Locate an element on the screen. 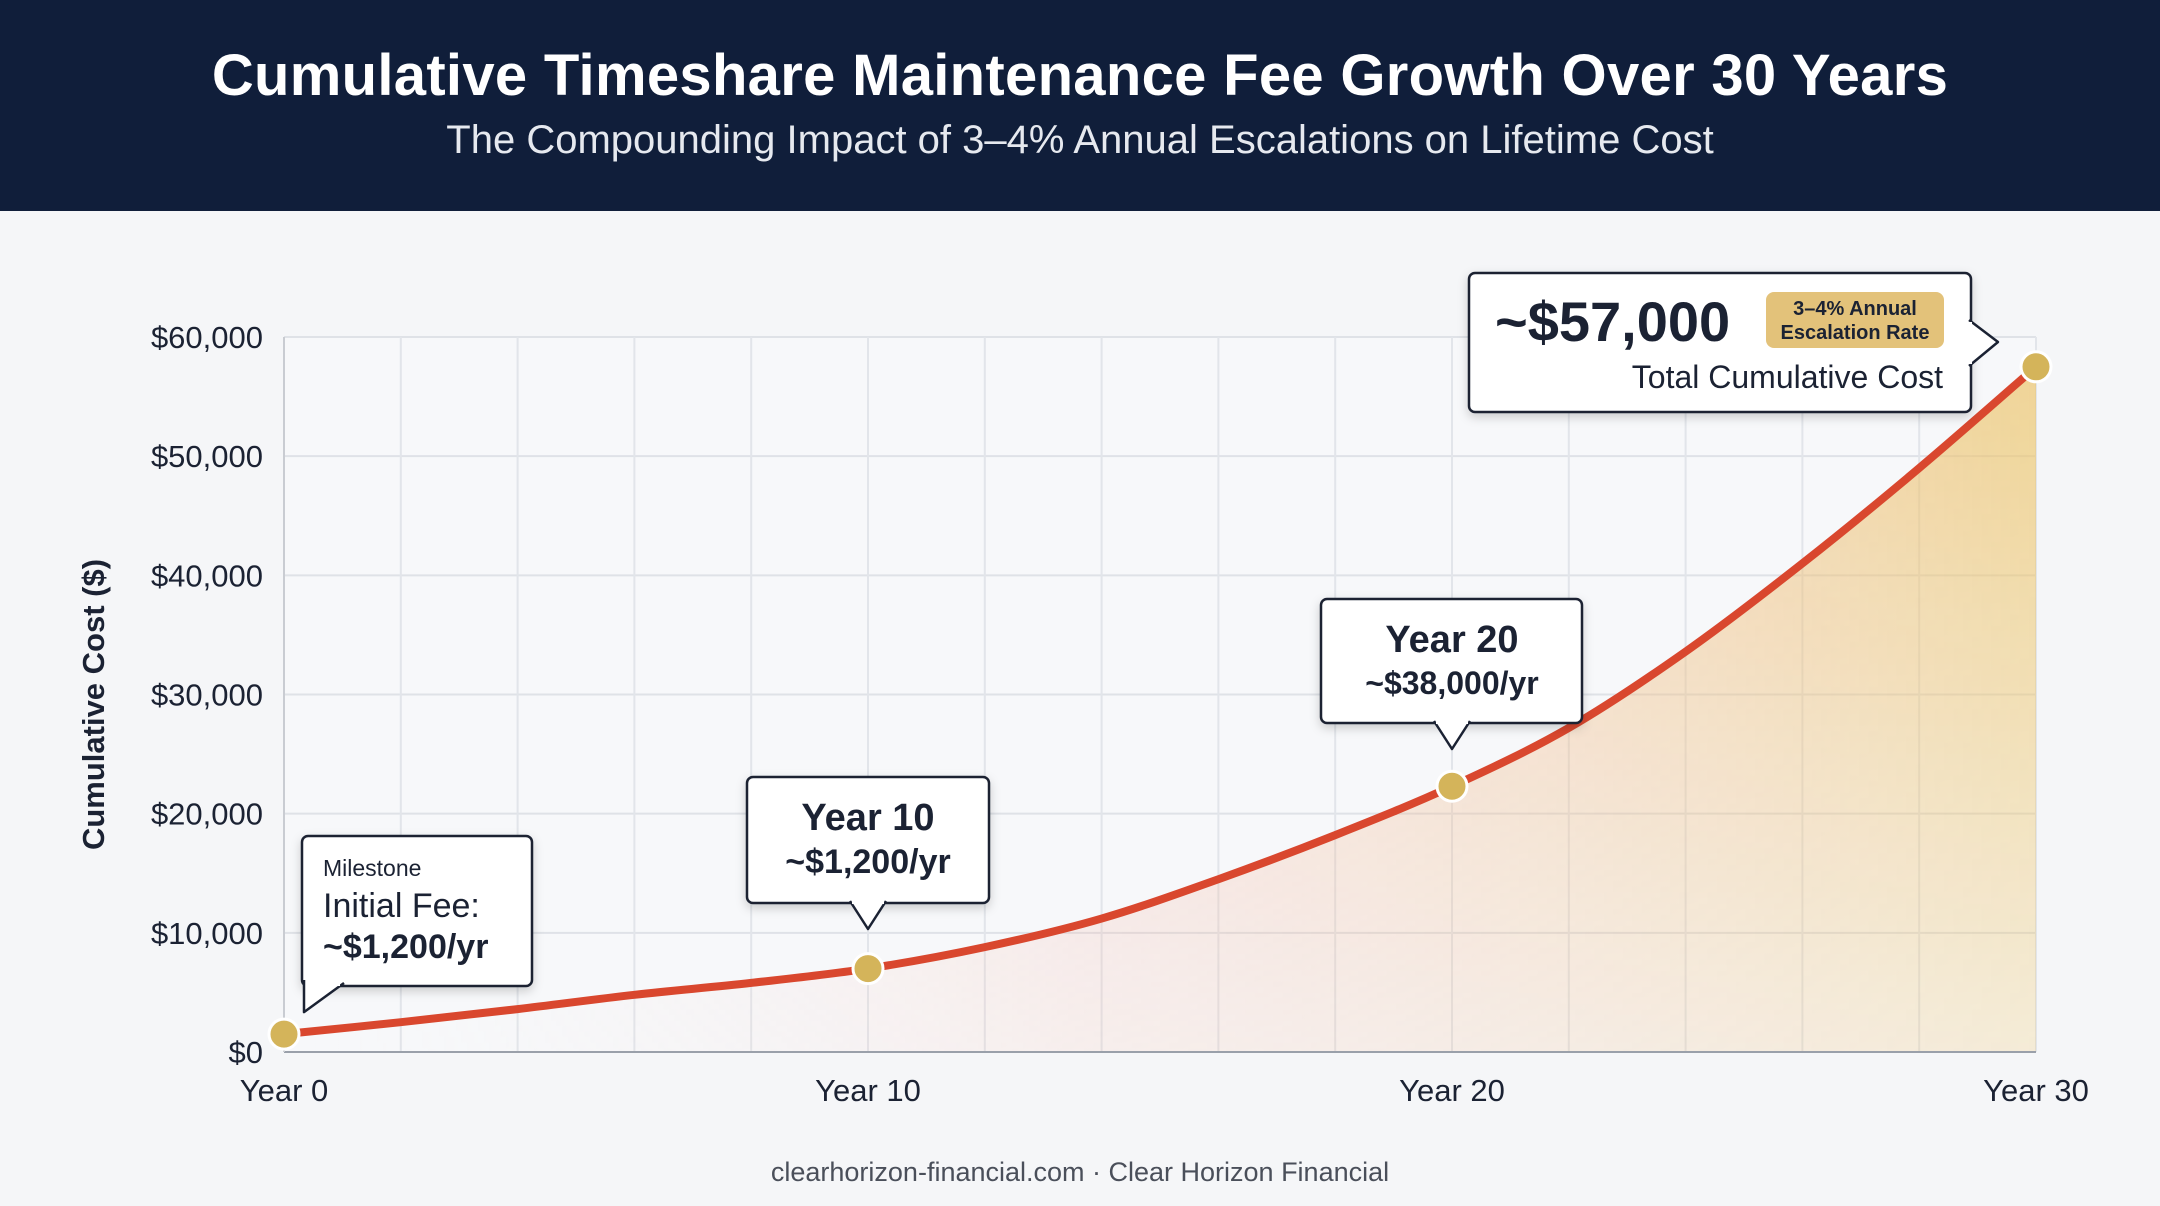  callout-kicker: Milestone is located at coordinates (372, 868).